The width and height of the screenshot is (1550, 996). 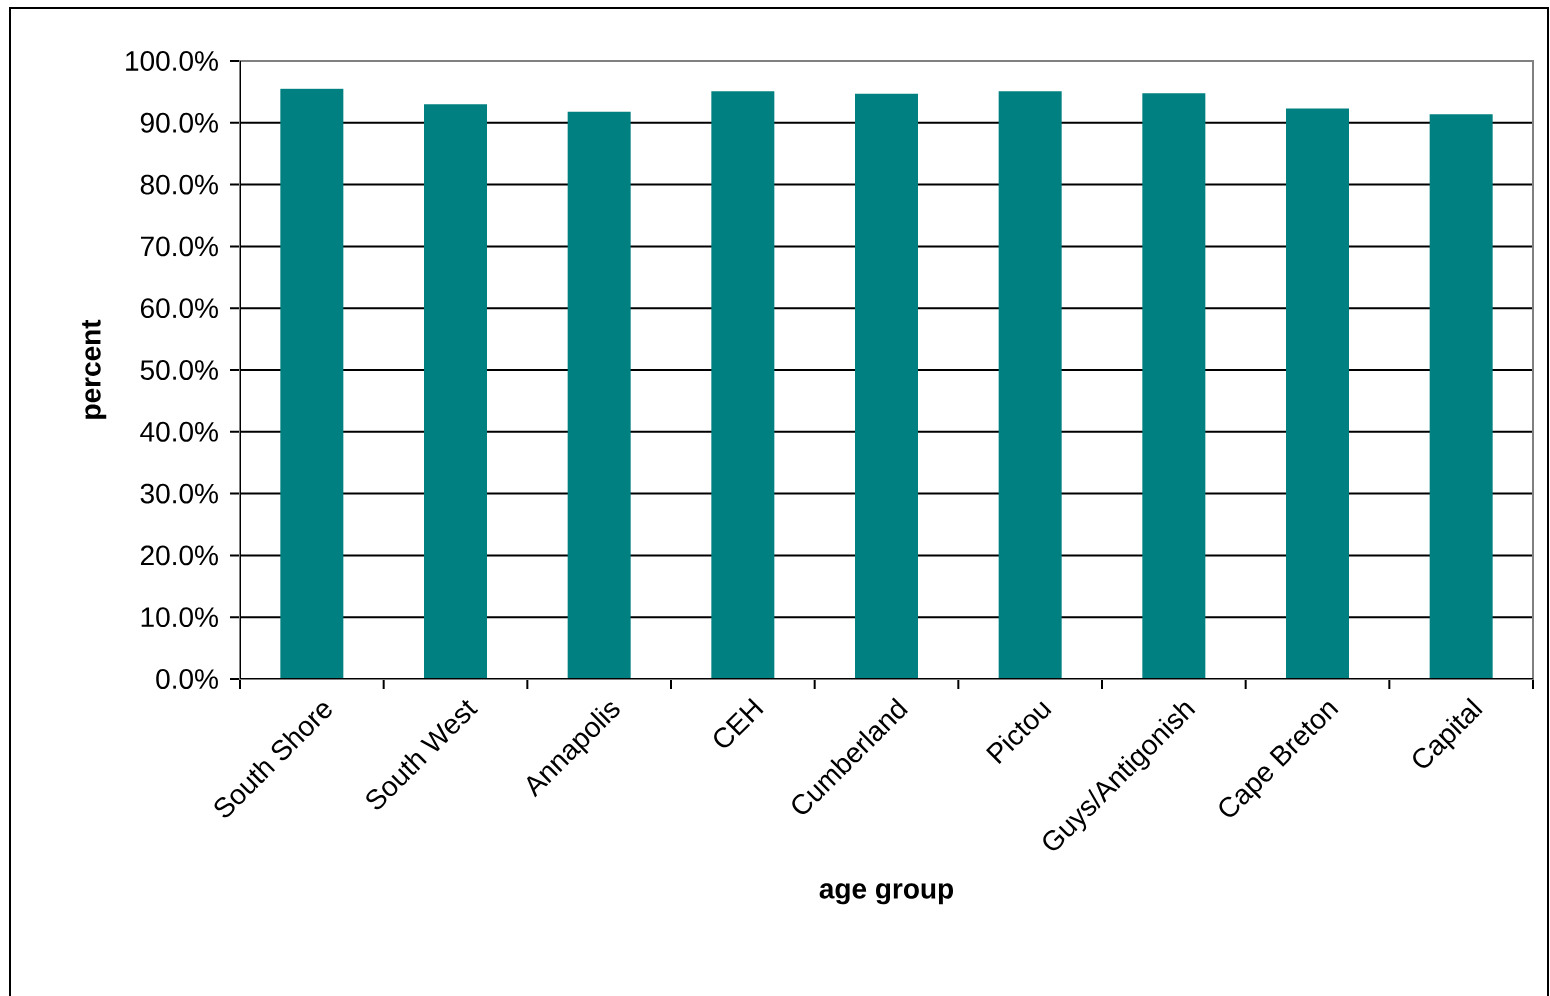 I want to click on x-axis-title: age group, so click(x=886, y=894).